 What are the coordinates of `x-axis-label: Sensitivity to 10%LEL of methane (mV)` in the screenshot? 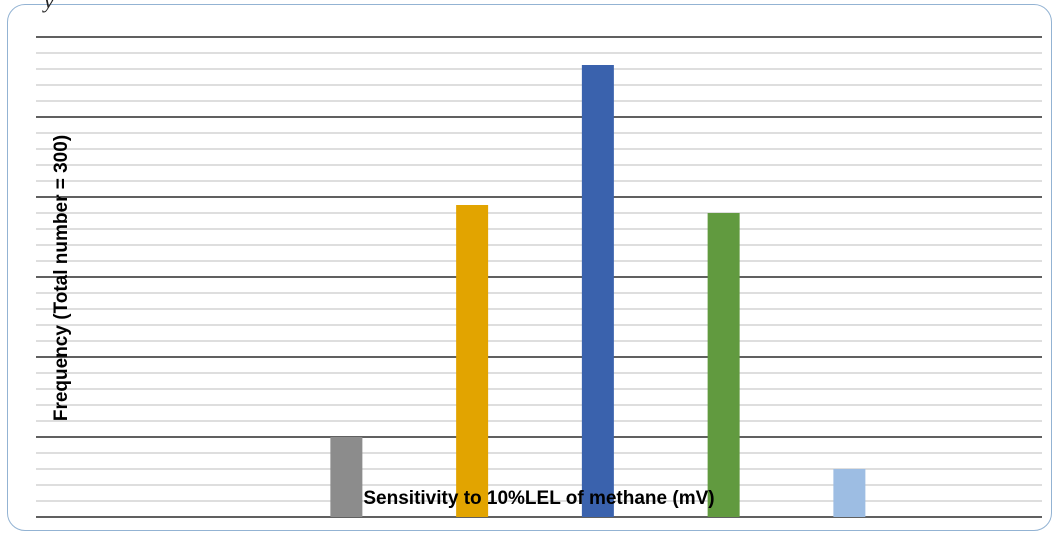 It's located at (538, 498).